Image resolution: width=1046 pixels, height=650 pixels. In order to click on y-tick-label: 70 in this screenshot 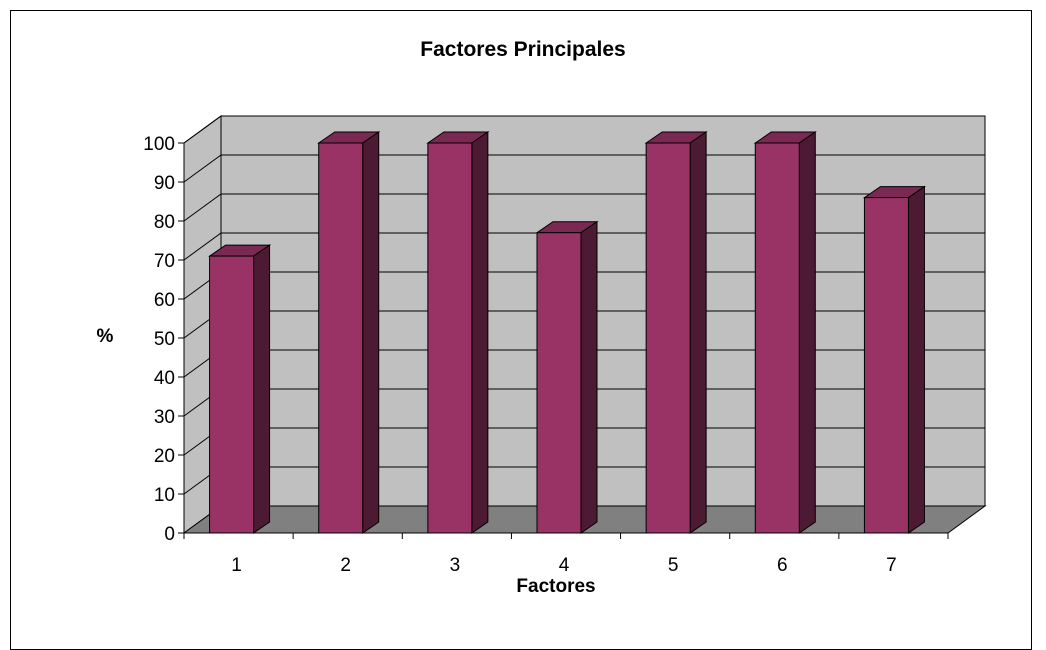, I will do `click(164, 261)`.